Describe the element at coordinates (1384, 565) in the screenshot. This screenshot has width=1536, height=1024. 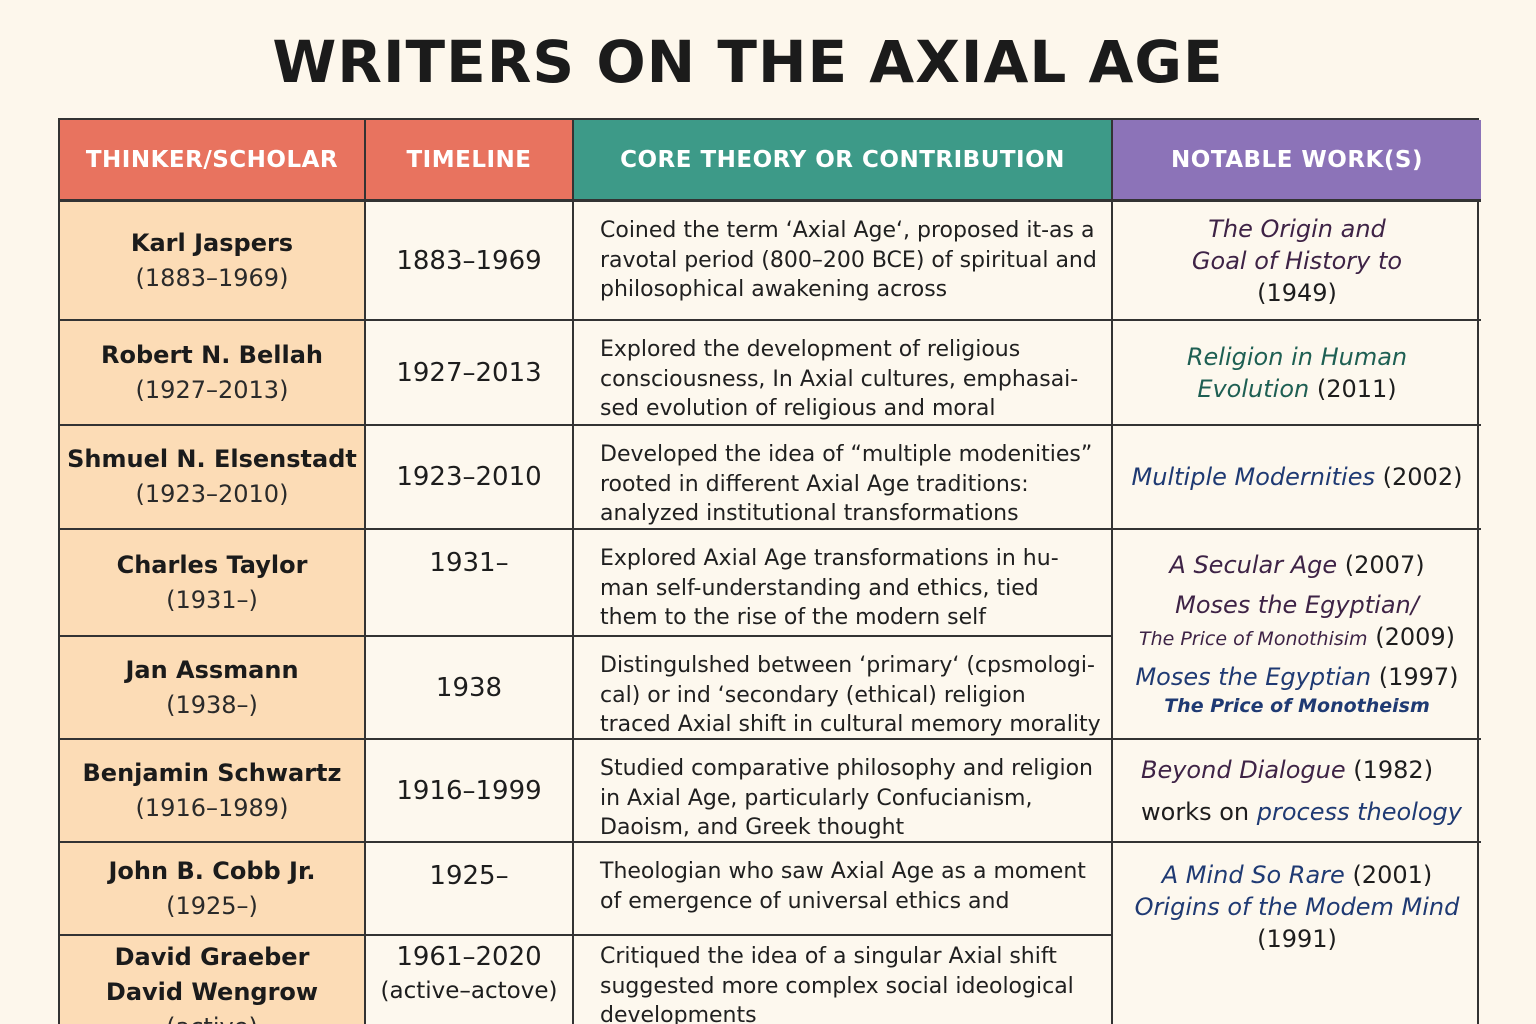
I see `work-year: (2007)` at that location.